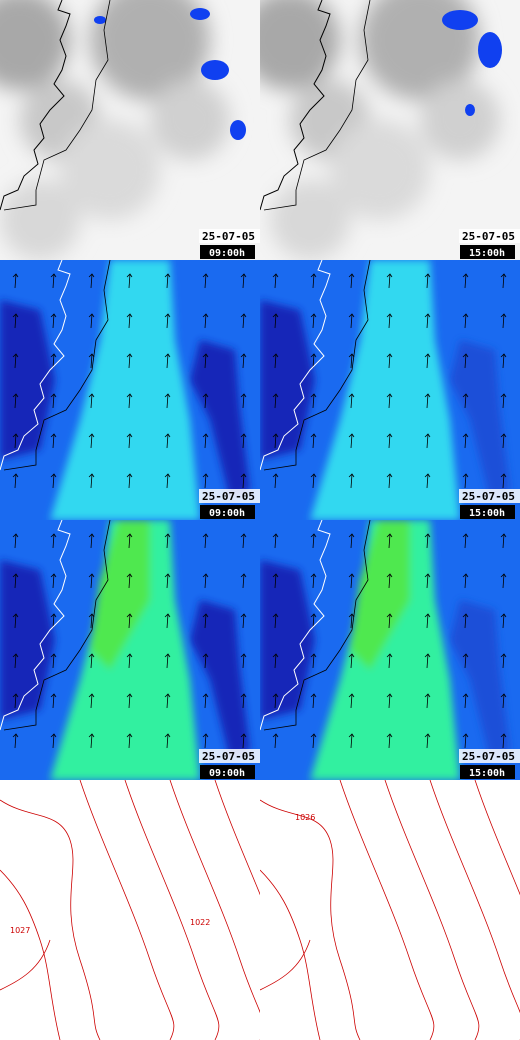 This screenshot has height=1040, width=520. I want to click on rain, so click(472, 63).